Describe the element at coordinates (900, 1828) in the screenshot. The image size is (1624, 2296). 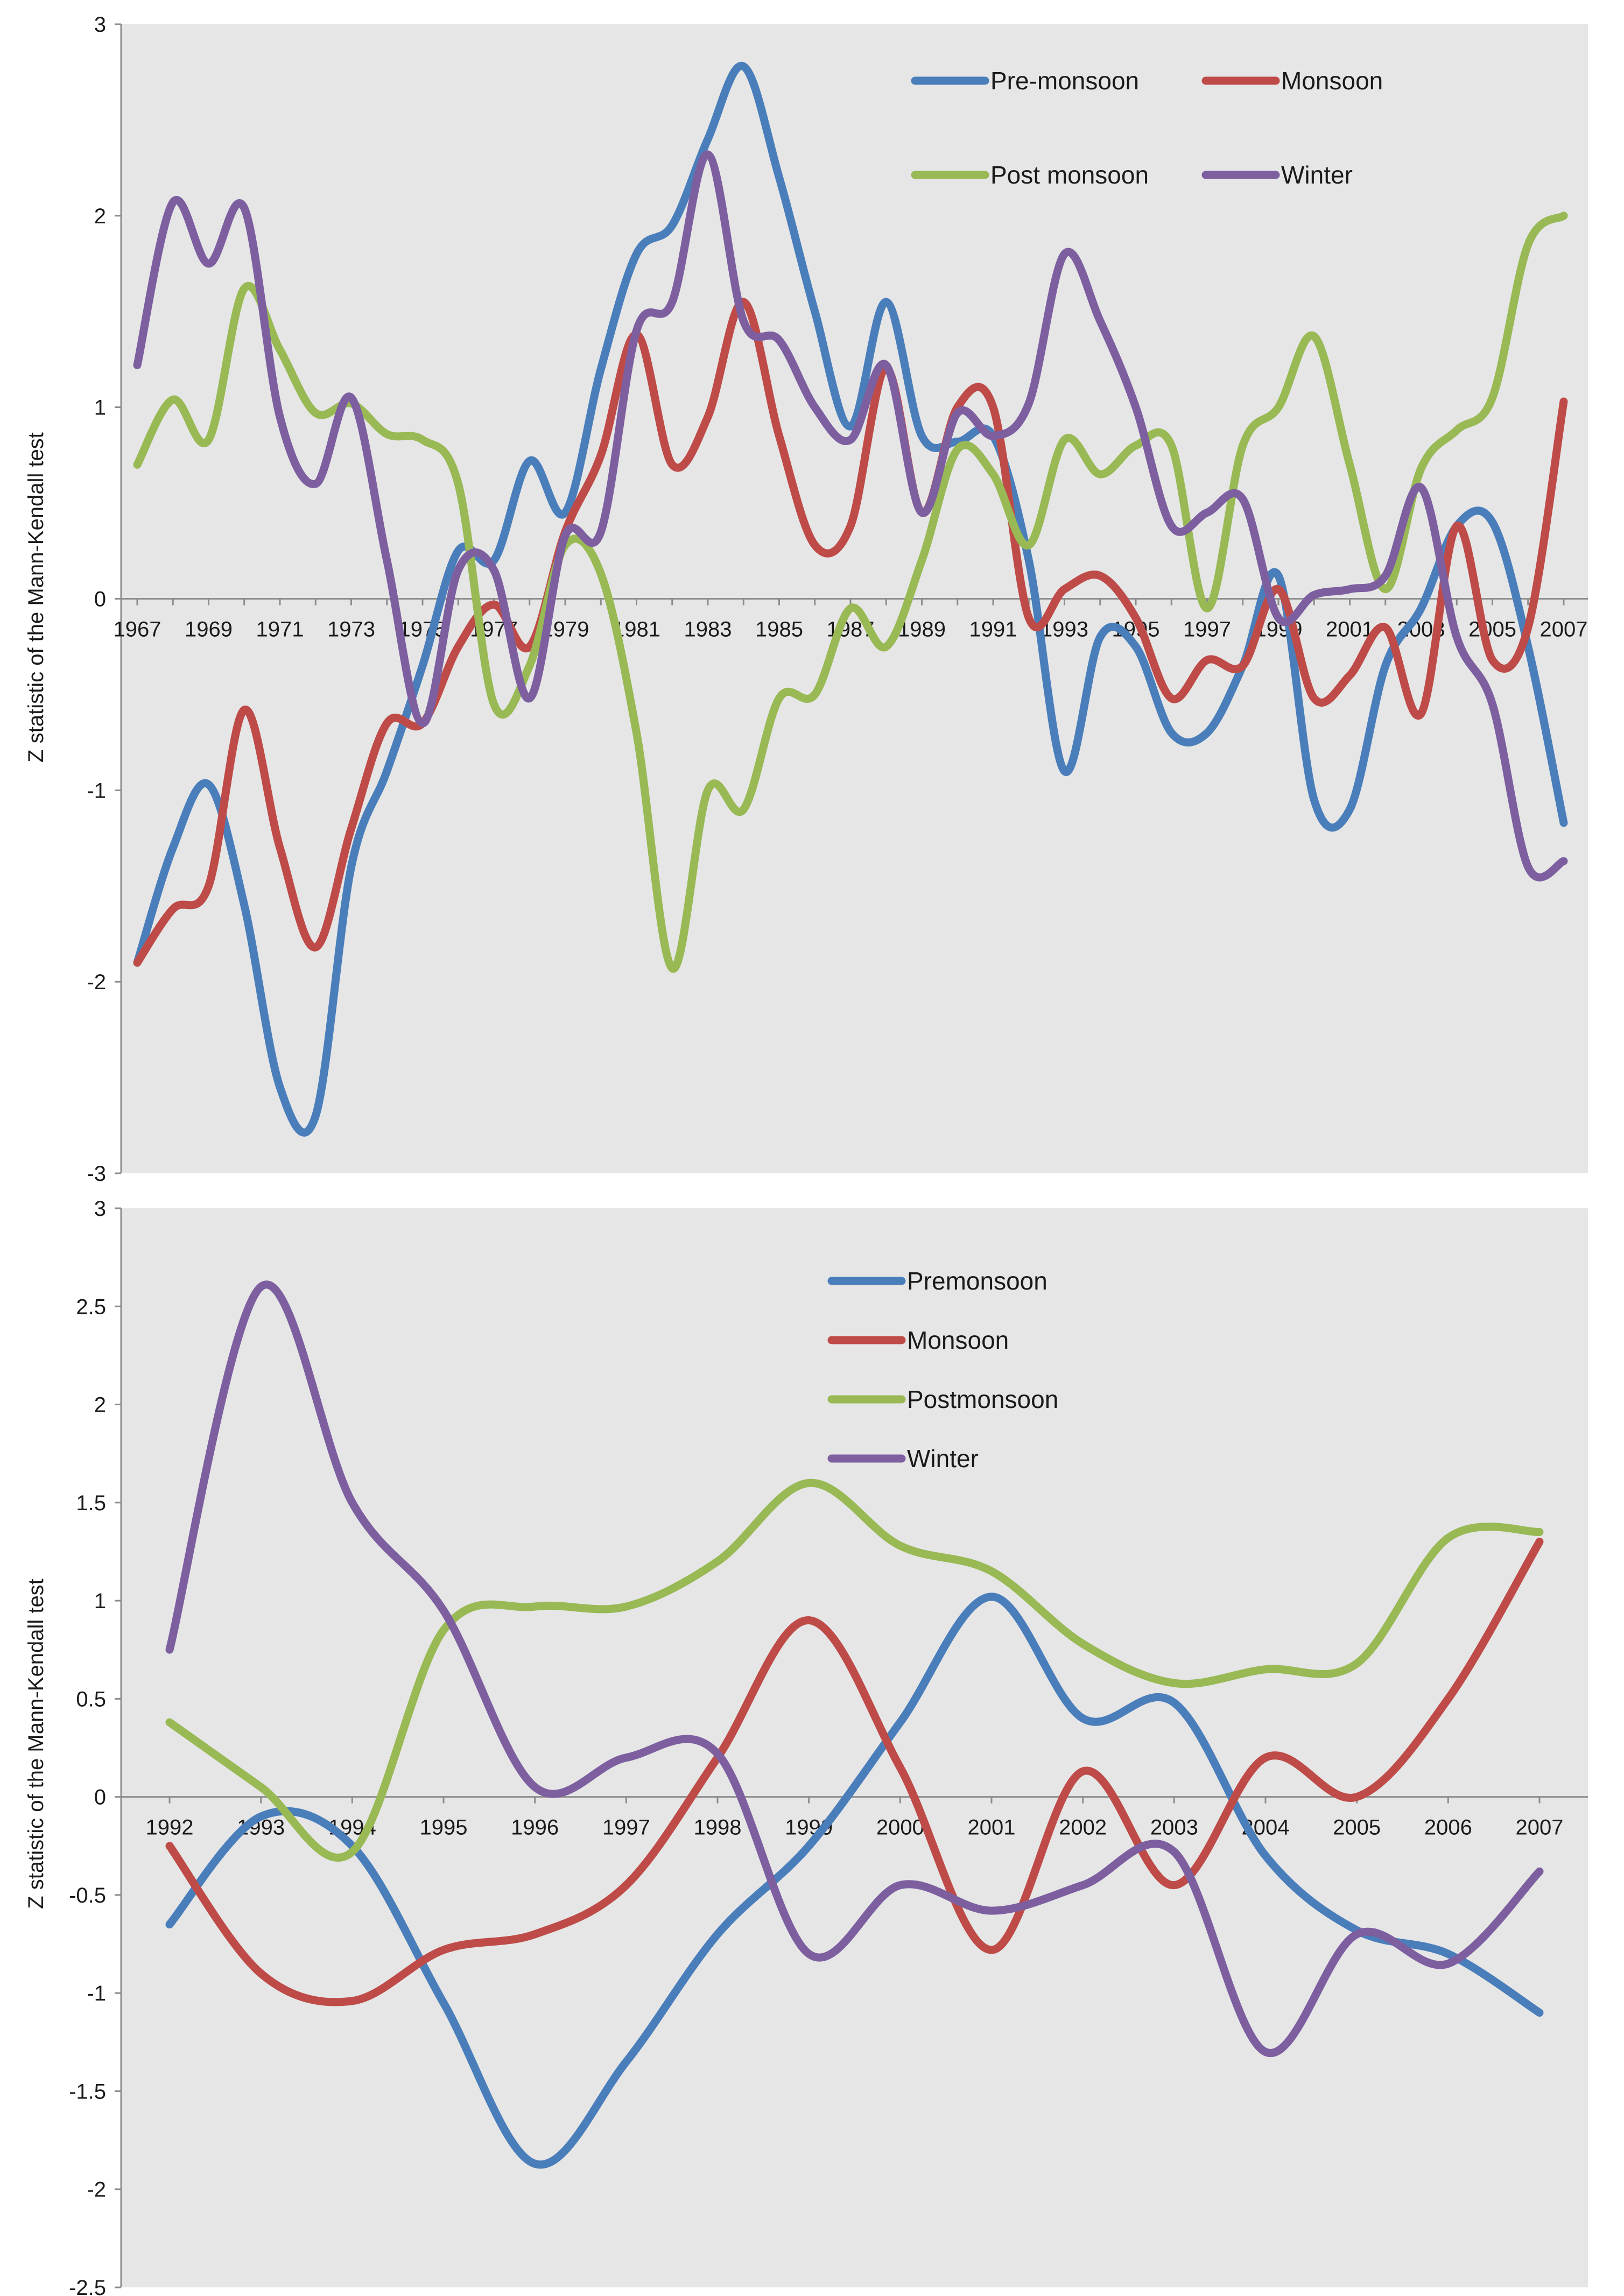
I see `x-tick-label: 2000` at that location.